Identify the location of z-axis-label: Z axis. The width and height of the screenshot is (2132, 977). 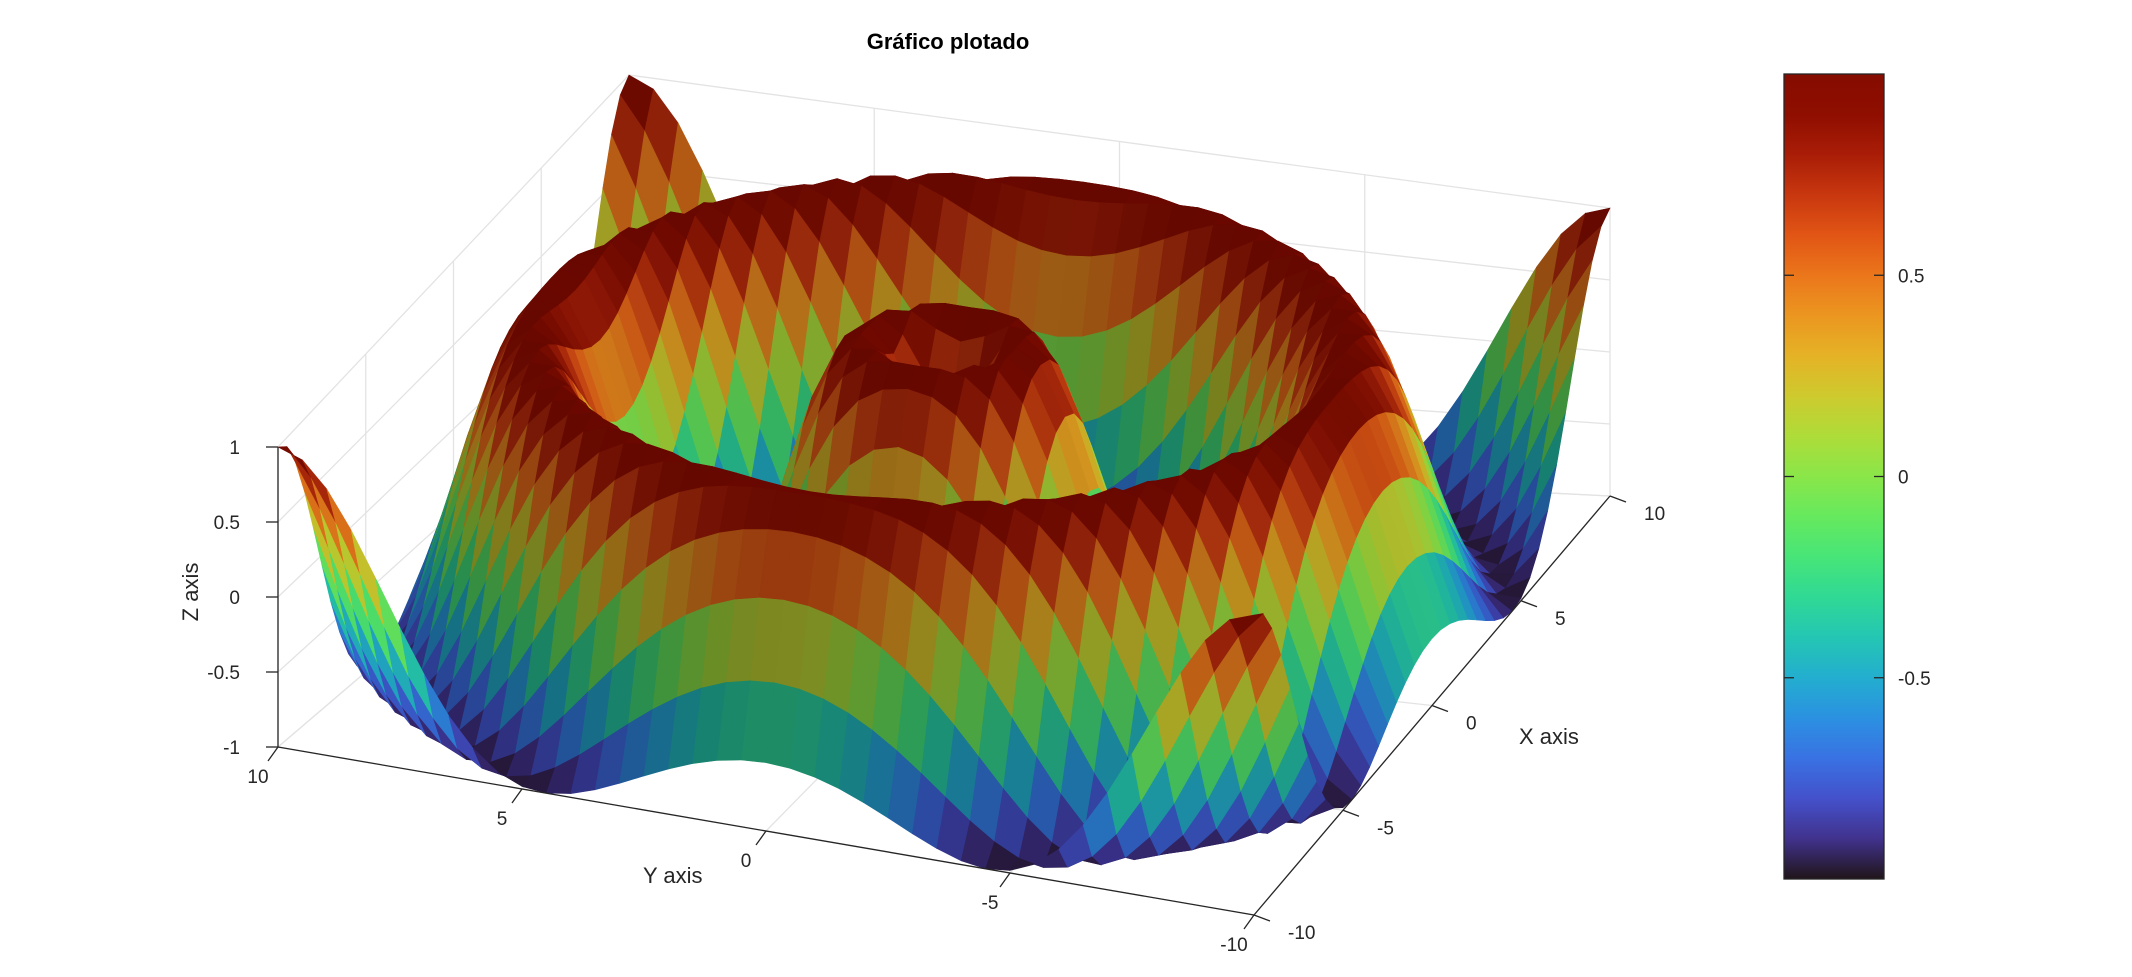
(190, 592).